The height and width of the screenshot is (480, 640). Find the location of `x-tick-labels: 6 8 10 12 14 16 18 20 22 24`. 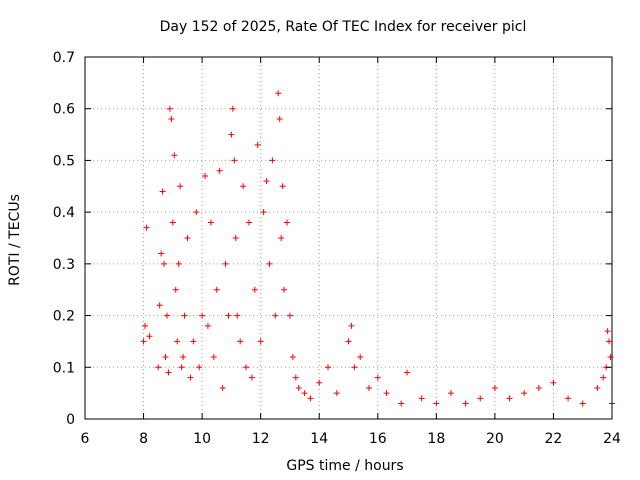

x-tick-labels: 6 8 10 12 14 16 18 20 22 24 is located at coordinates (351, 439).